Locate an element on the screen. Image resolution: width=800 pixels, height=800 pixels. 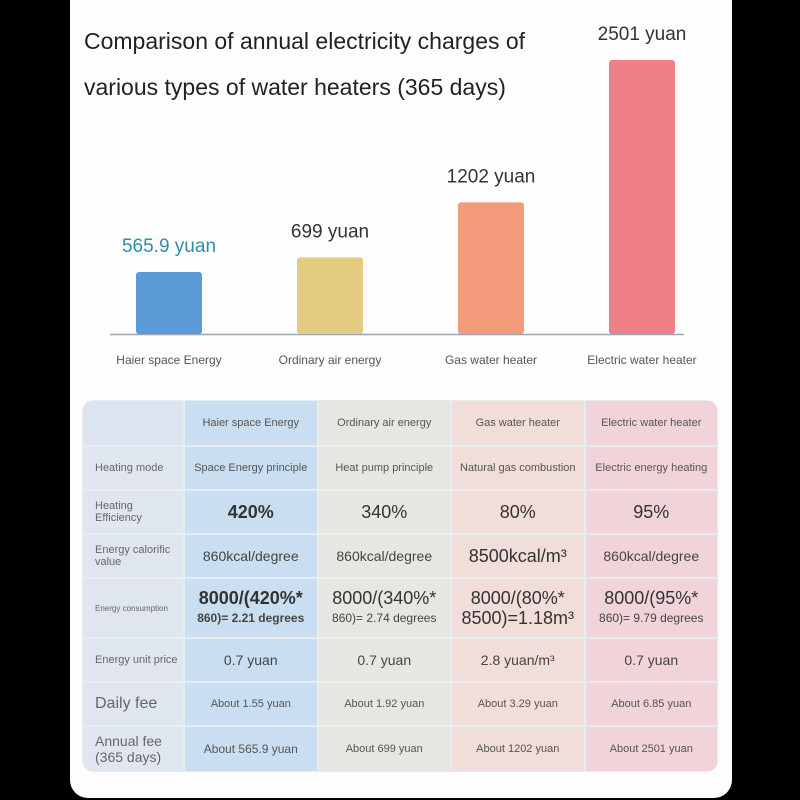
formula-result: 860)= 2.21 degrees is located at coordinates (251, 618).